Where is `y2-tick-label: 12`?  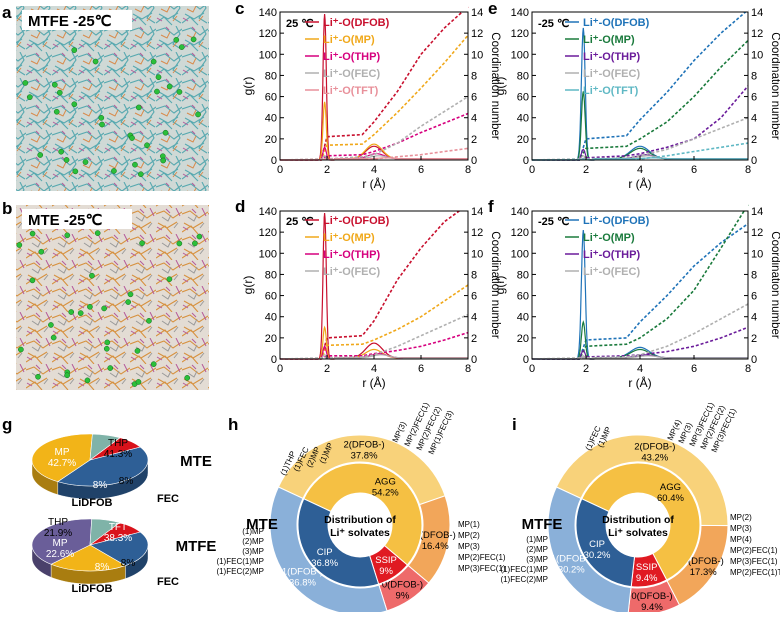 y2-tick-label: 12 is located at coordinates (757, 233).